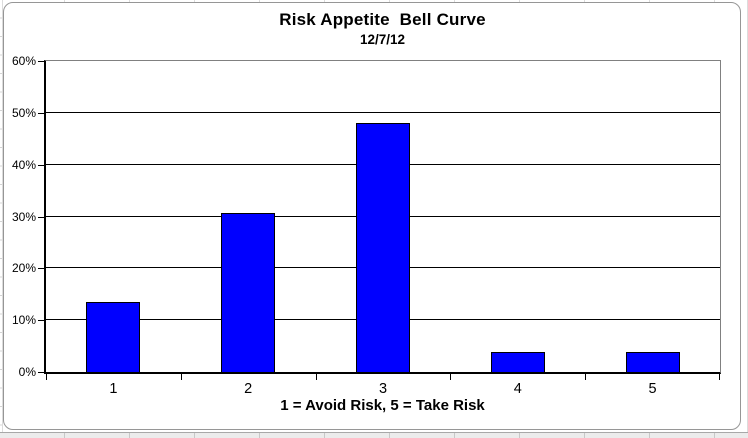 The image size is (748, 438). What do you see at coordinates (23, 164) in the screenshot?
I see `y-tick-label: 40%` at bounding box center [23, 164].